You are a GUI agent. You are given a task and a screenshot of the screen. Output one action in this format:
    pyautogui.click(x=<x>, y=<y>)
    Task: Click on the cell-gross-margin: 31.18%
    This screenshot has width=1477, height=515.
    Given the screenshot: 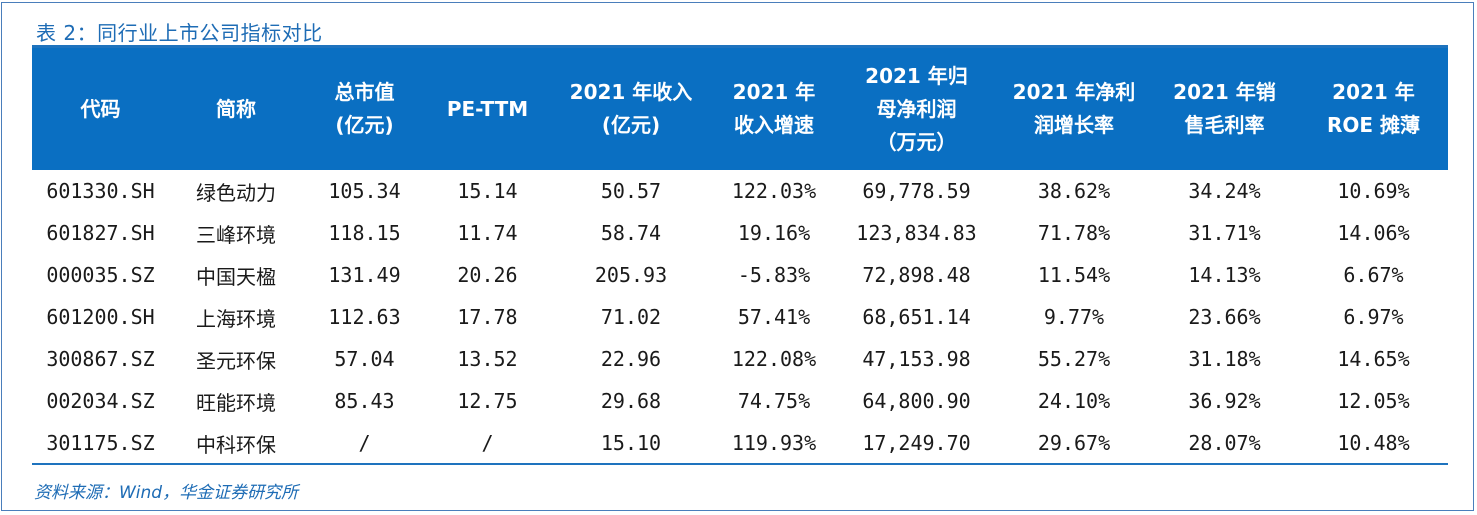 What is the action you would take?
    pyautogui.click(x=1224, y=359)
    